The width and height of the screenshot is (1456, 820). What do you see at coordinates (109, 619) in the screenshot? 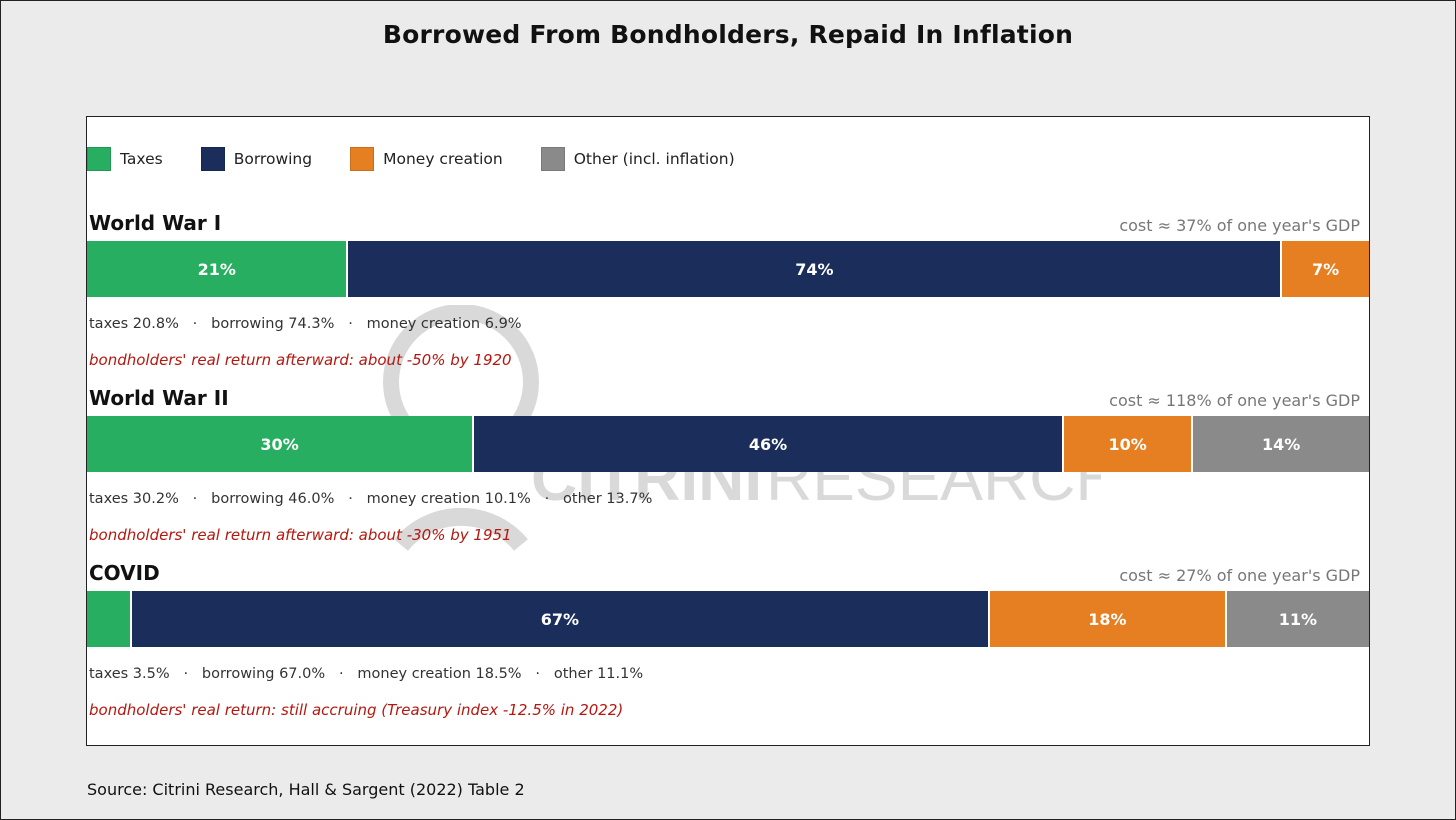
I see `bar-segment` at bounding box center [109, 619].